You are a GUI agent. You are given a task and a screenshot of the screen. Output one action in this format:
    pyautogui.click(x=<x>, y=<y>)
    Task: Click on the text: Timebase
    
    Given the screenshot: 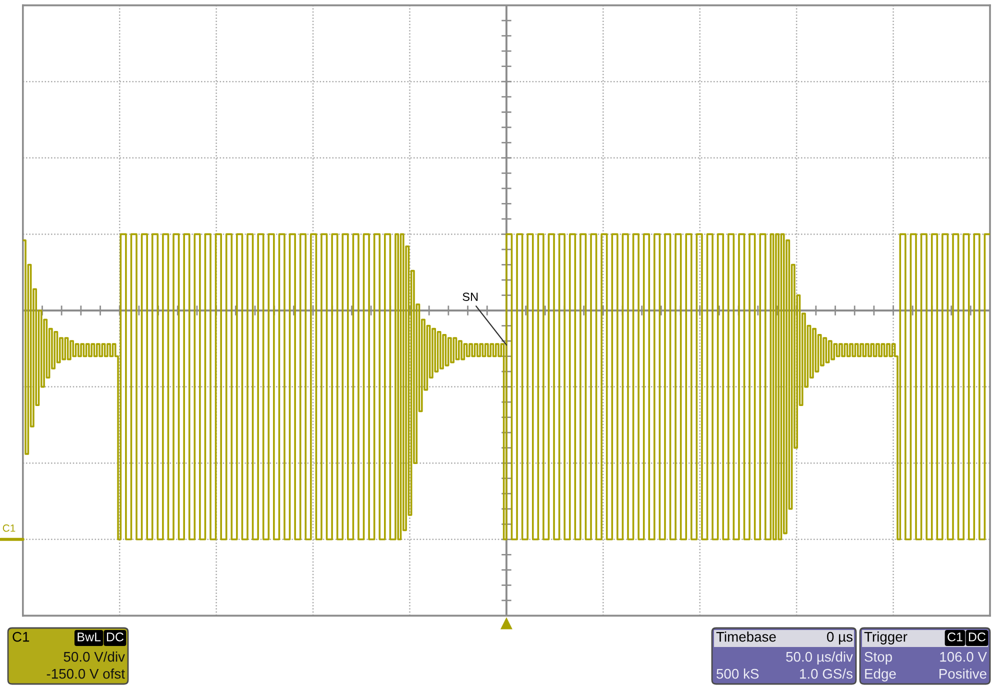 What is the action you would take?
    pyautogui.click(x=746, y=637)
    